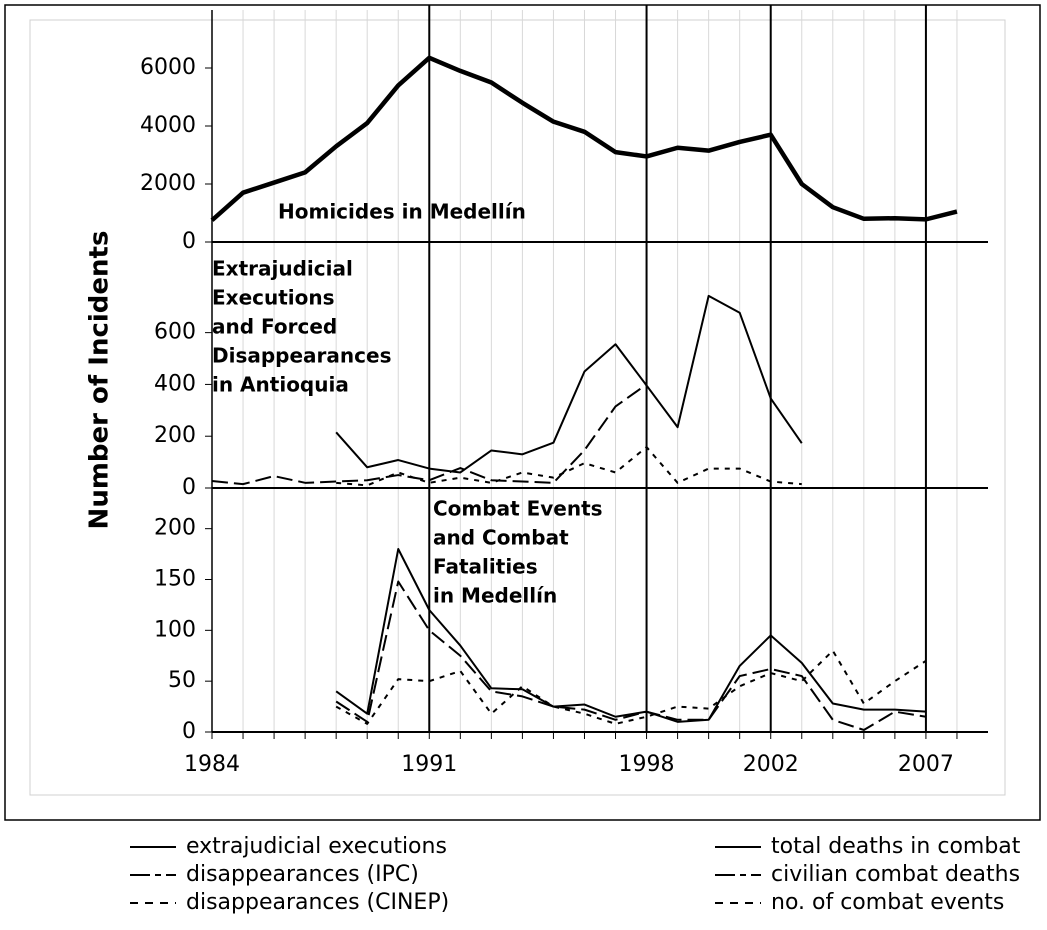  I want to click on y-tick-label: 50, so click(182, 680).